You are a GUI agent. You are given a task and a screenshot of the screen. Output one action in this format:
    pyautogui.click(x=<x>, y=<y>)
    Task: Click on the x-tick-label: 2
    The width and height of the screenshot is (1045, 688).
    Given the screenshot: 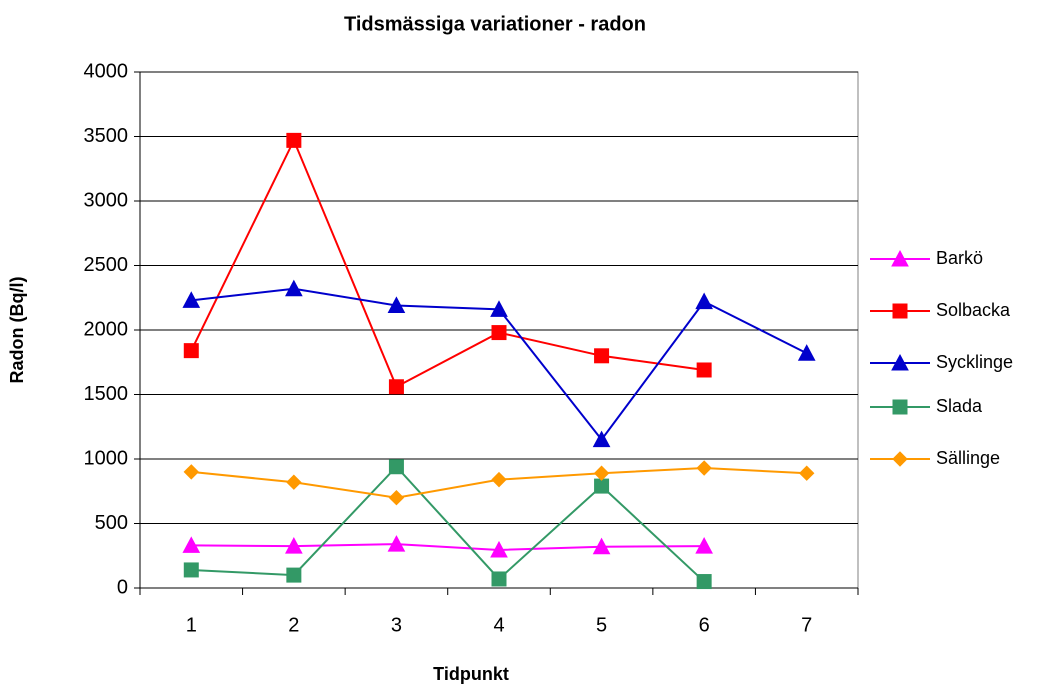 What is the action you would take?
    pyautogui.click(x=293, y=625)
    